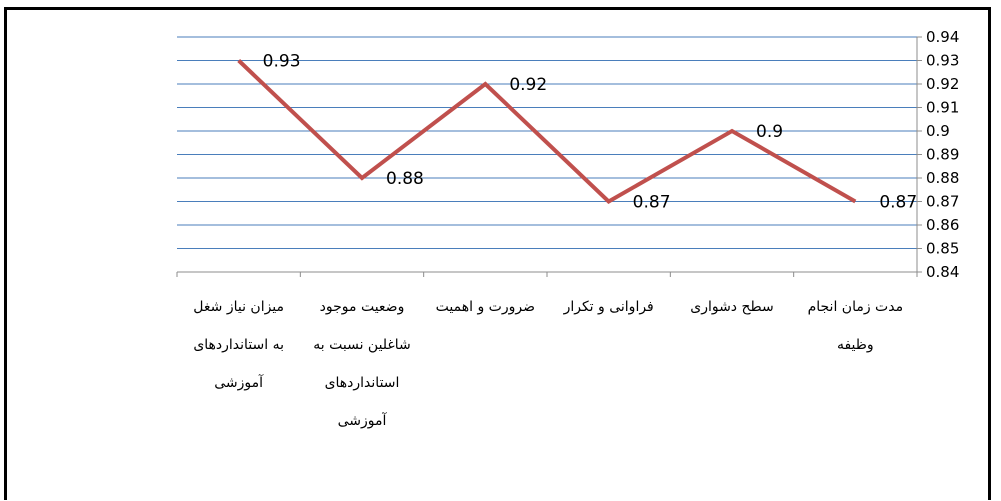 This screenshot has height=501, width=1001. Describe the element at coordinates (855, 345) in the screenshot. I see `category-label: وظیفه` at that location.